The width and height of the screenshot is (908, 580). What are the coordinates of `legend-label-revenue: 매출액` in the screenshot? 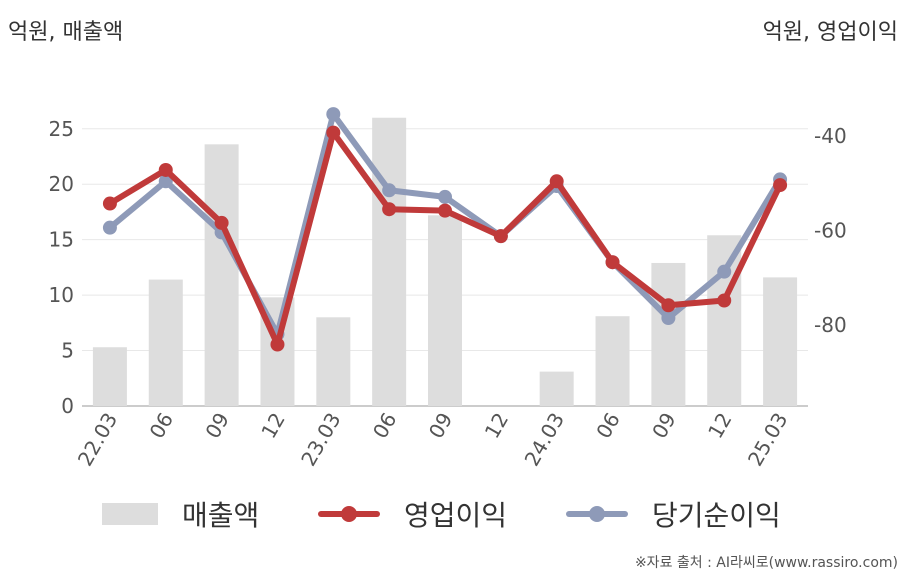 It's located at (221, 515).